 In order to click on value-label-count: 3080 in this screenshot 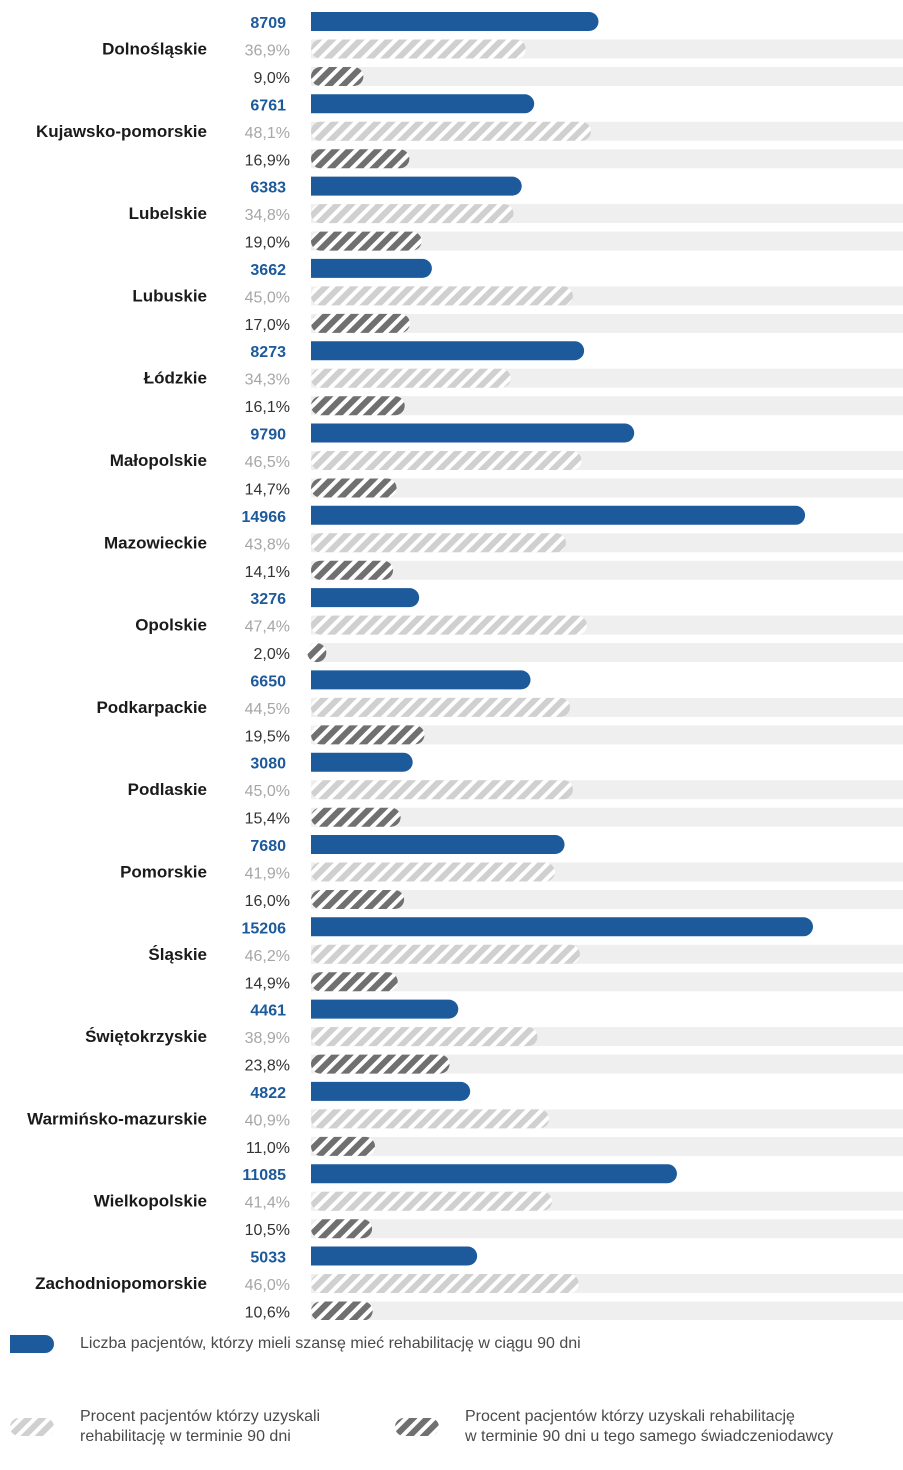, I will do `click(268, 764)`.